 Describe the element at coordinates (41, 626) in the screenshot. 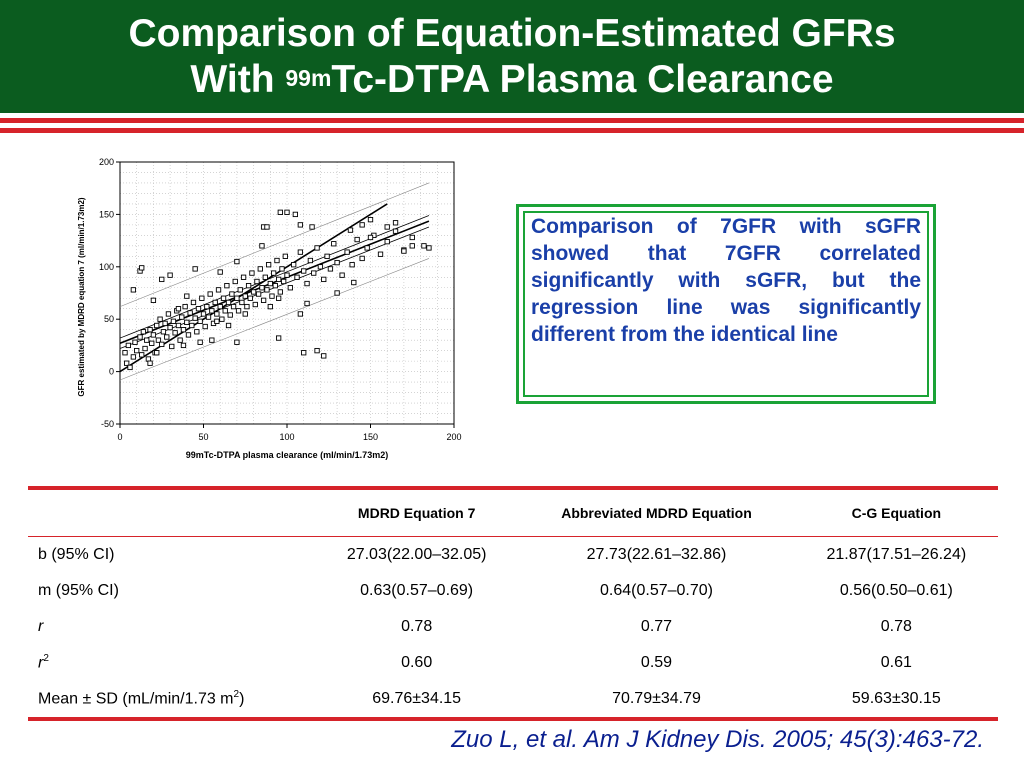

I see `row-label-italic: r` at that location.